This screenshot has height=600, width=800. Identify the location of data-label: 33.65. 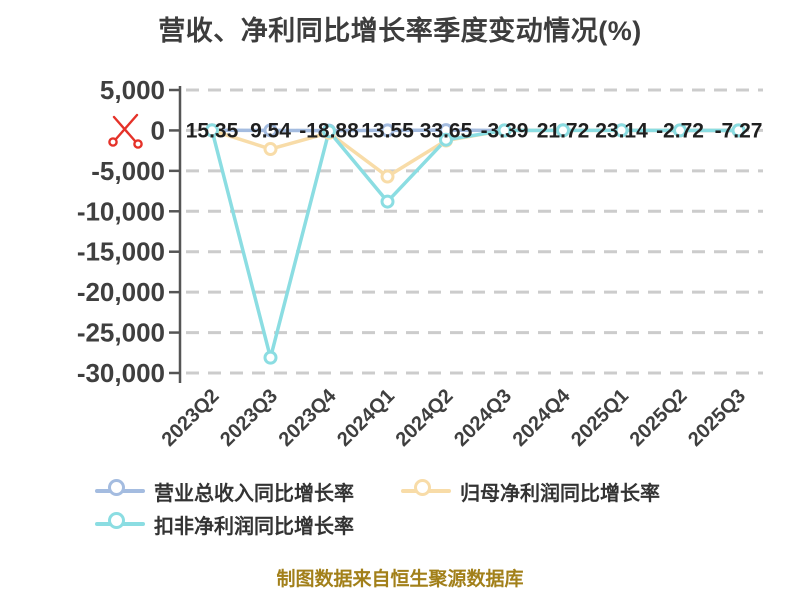
(446, 130).